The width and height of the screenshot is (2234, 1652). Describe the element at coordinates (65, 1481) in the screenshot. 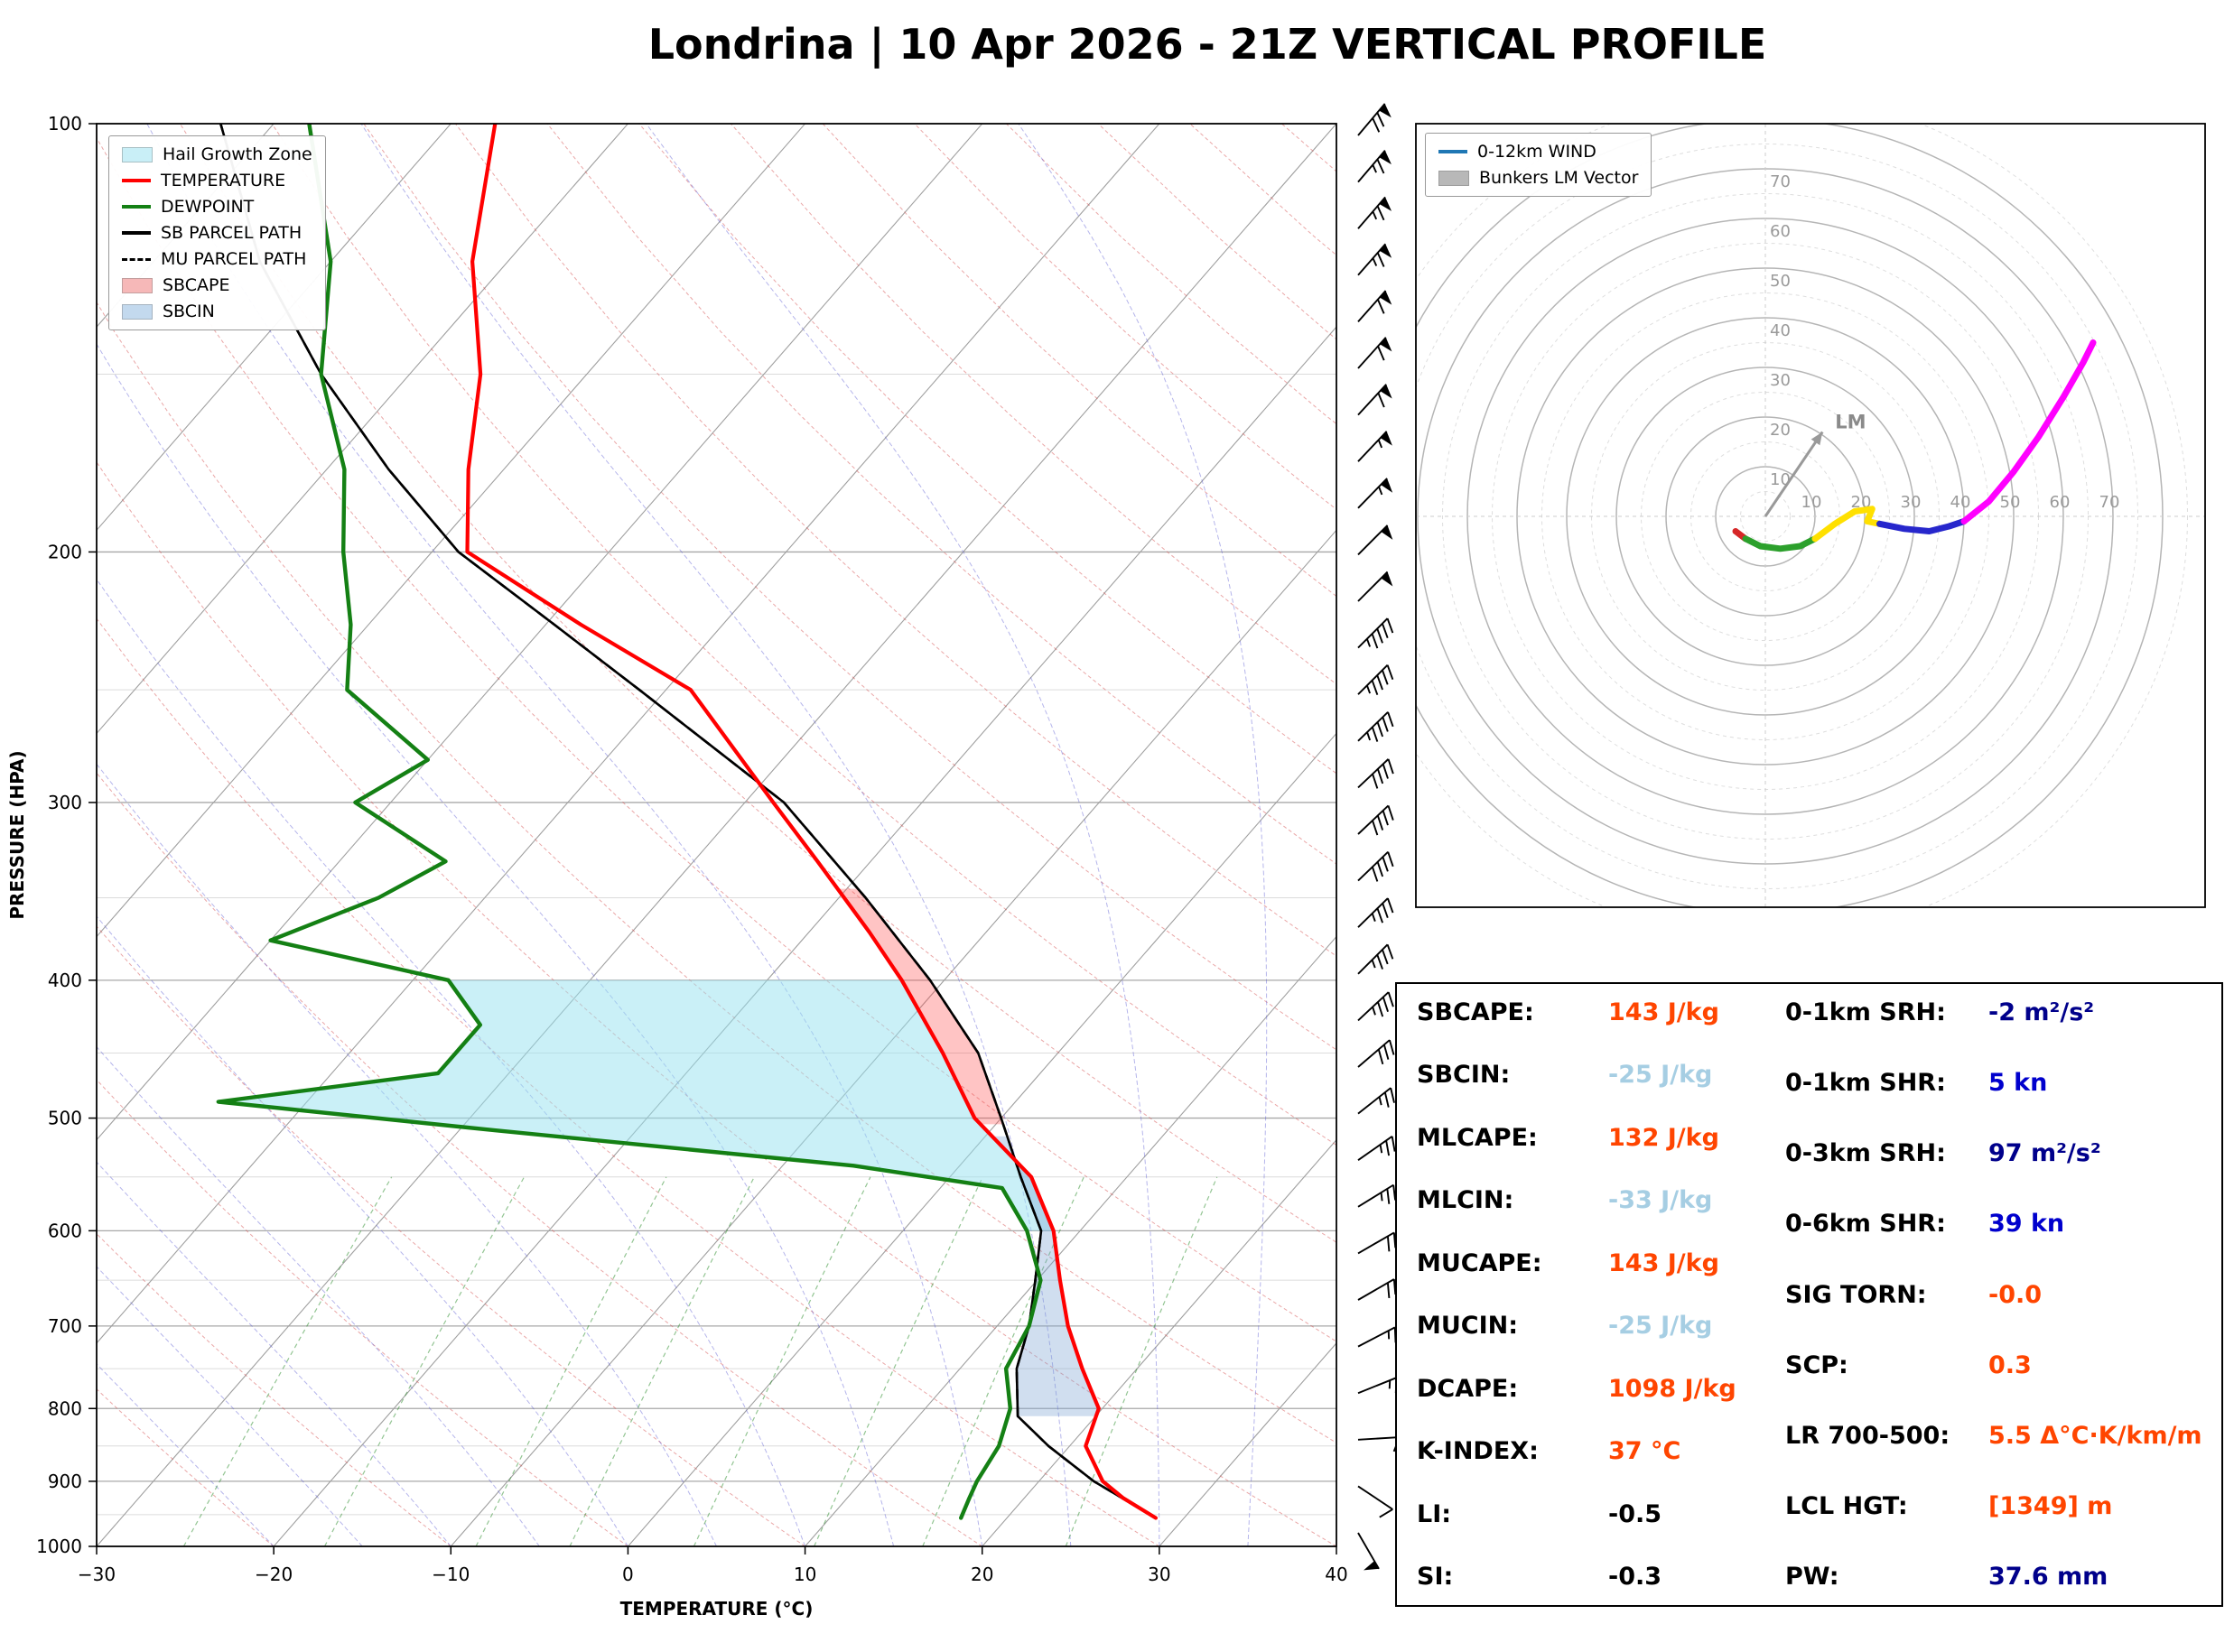

I see `pressure-tick-label: 900` at that location.